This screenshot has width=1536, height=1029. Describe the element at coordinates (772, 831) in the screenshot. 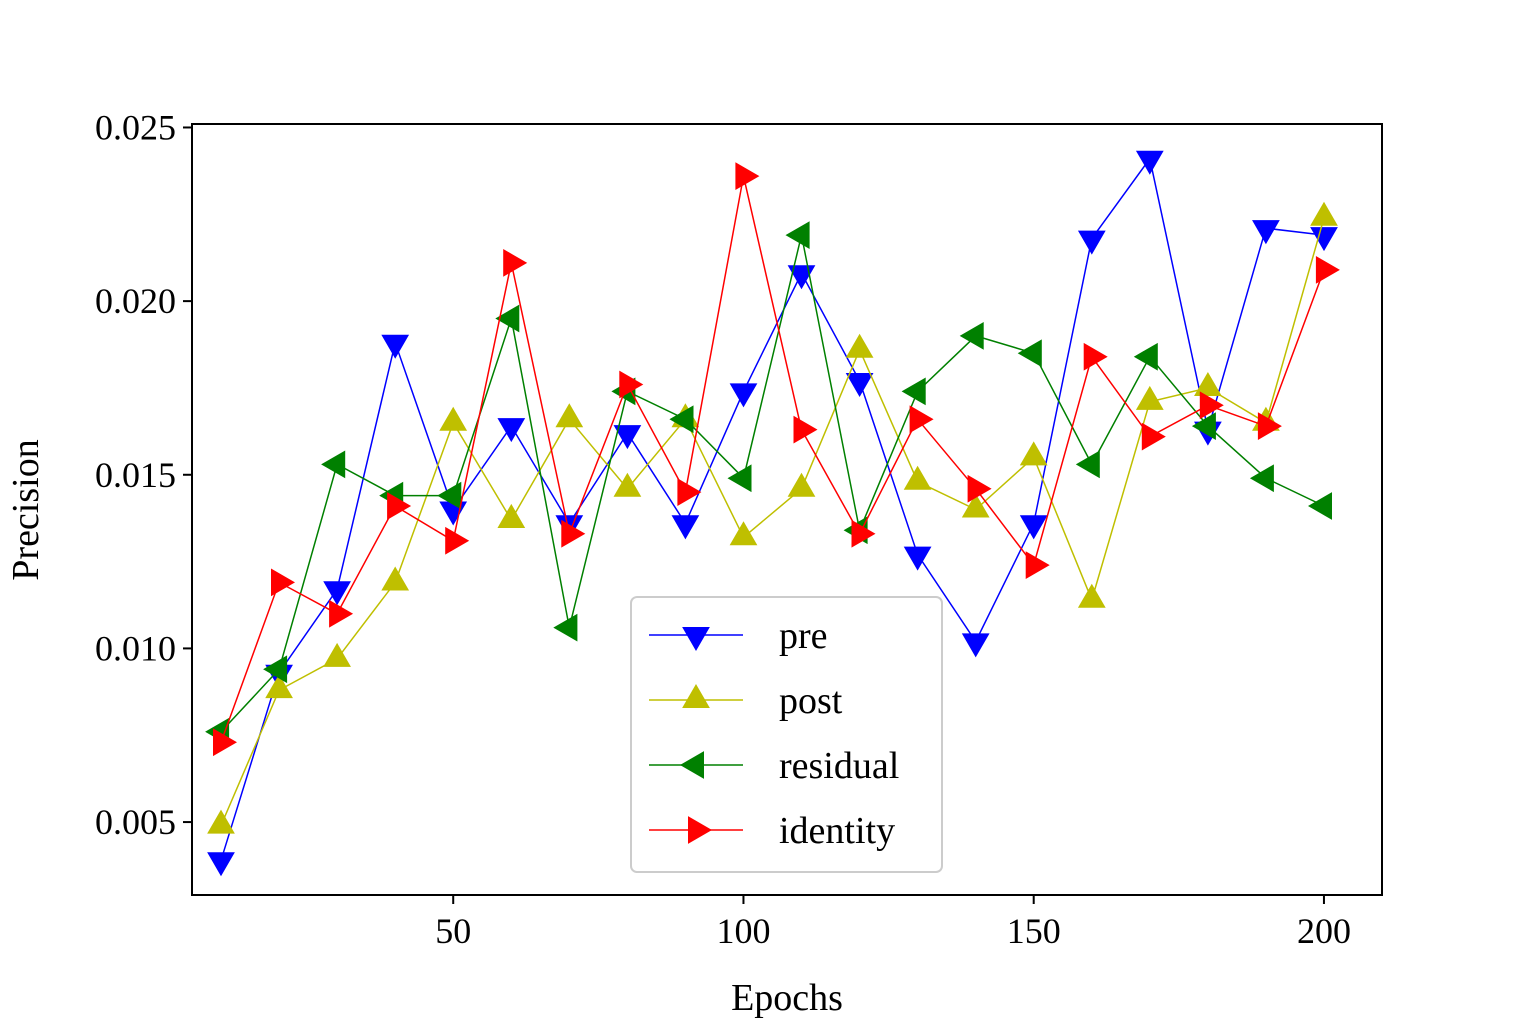

I see `legend-item-identity: identity` at that location.